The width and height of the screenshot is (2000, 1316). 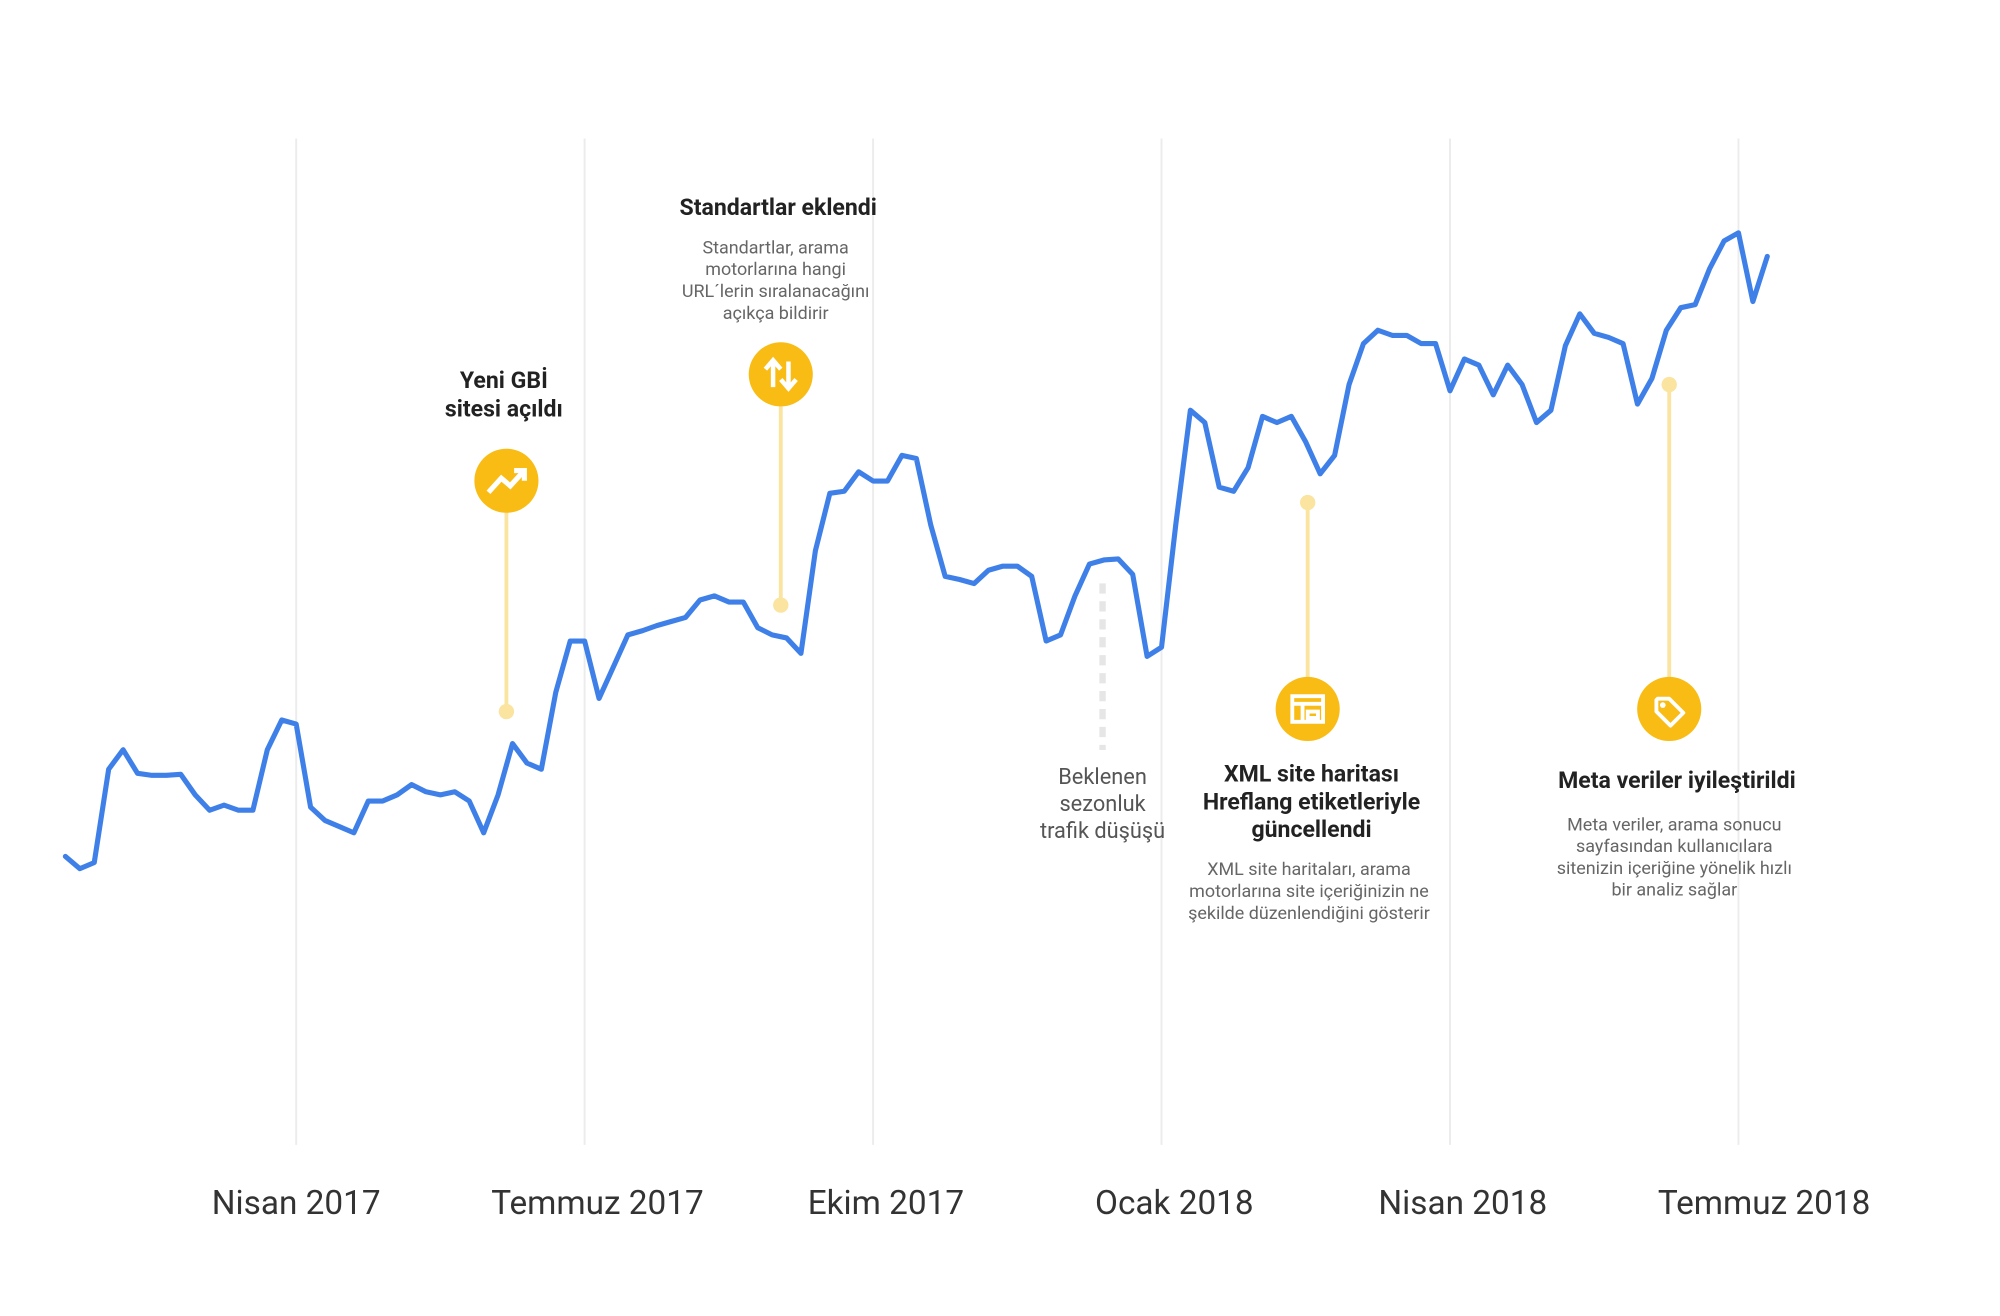 I want to click on annotation-text: sitenizin içeriğine yönelik hızlı, so click(x=1674, y=868).